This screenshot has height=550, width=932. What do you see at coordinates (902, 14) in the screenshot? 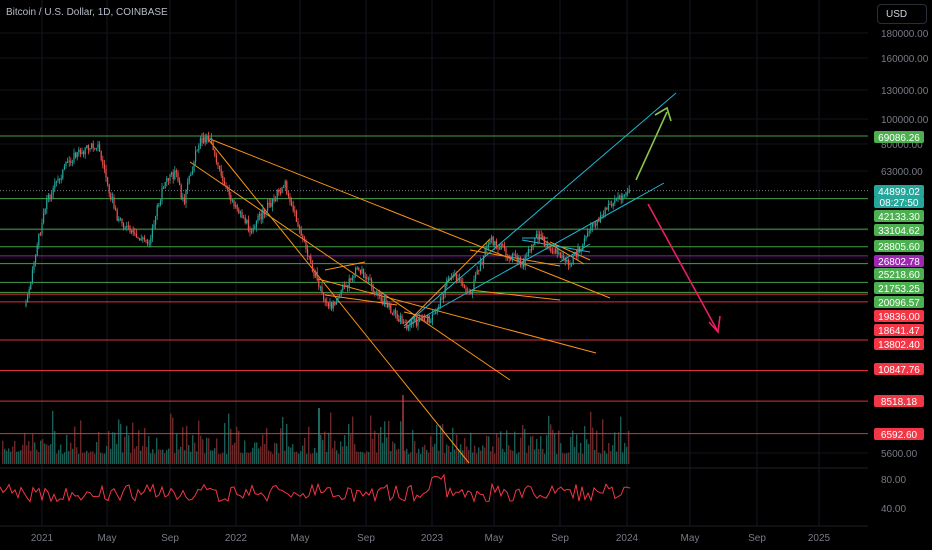
I see `currency-button: USD` at bounding box center [902, 14].